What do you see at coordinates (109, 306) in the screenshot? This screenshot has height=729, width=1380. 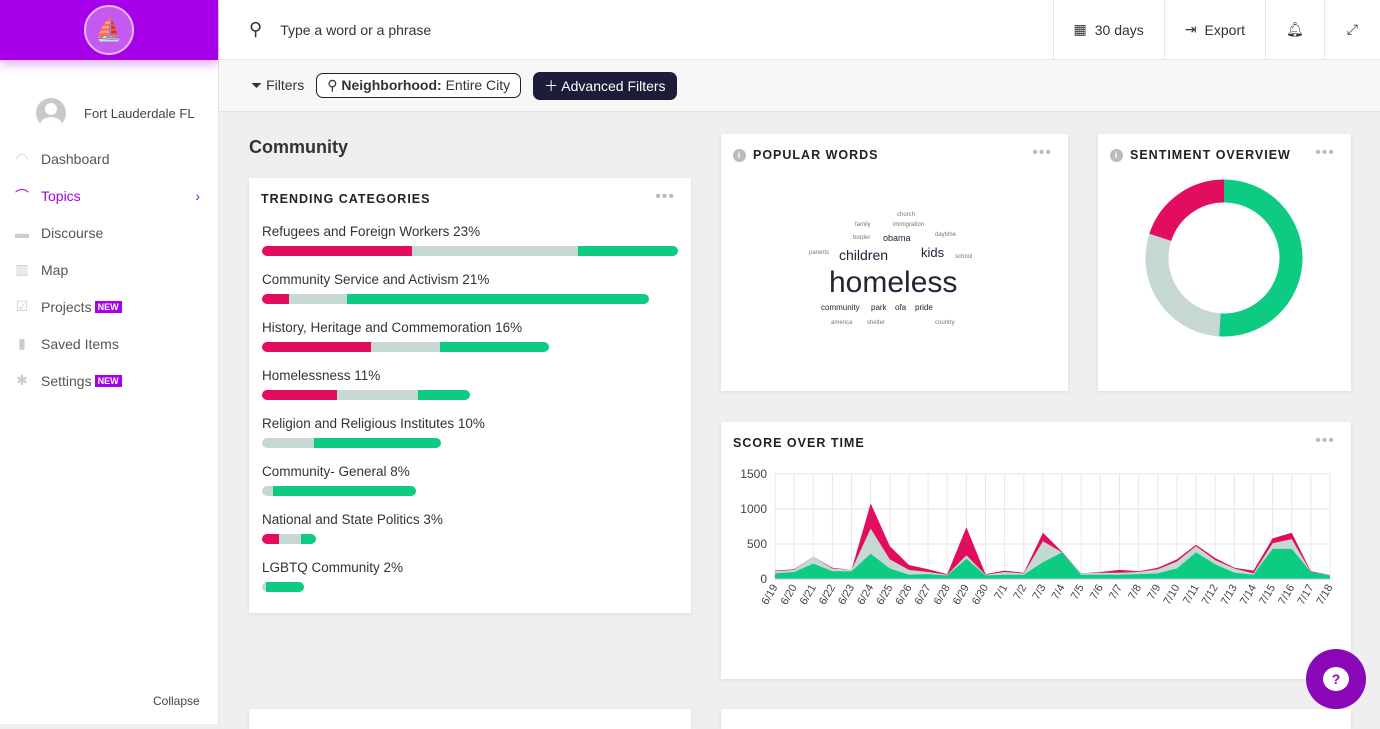 I see `sidebar-item-projects: ☑ Projects NEW` at bounding box center [109, 306].